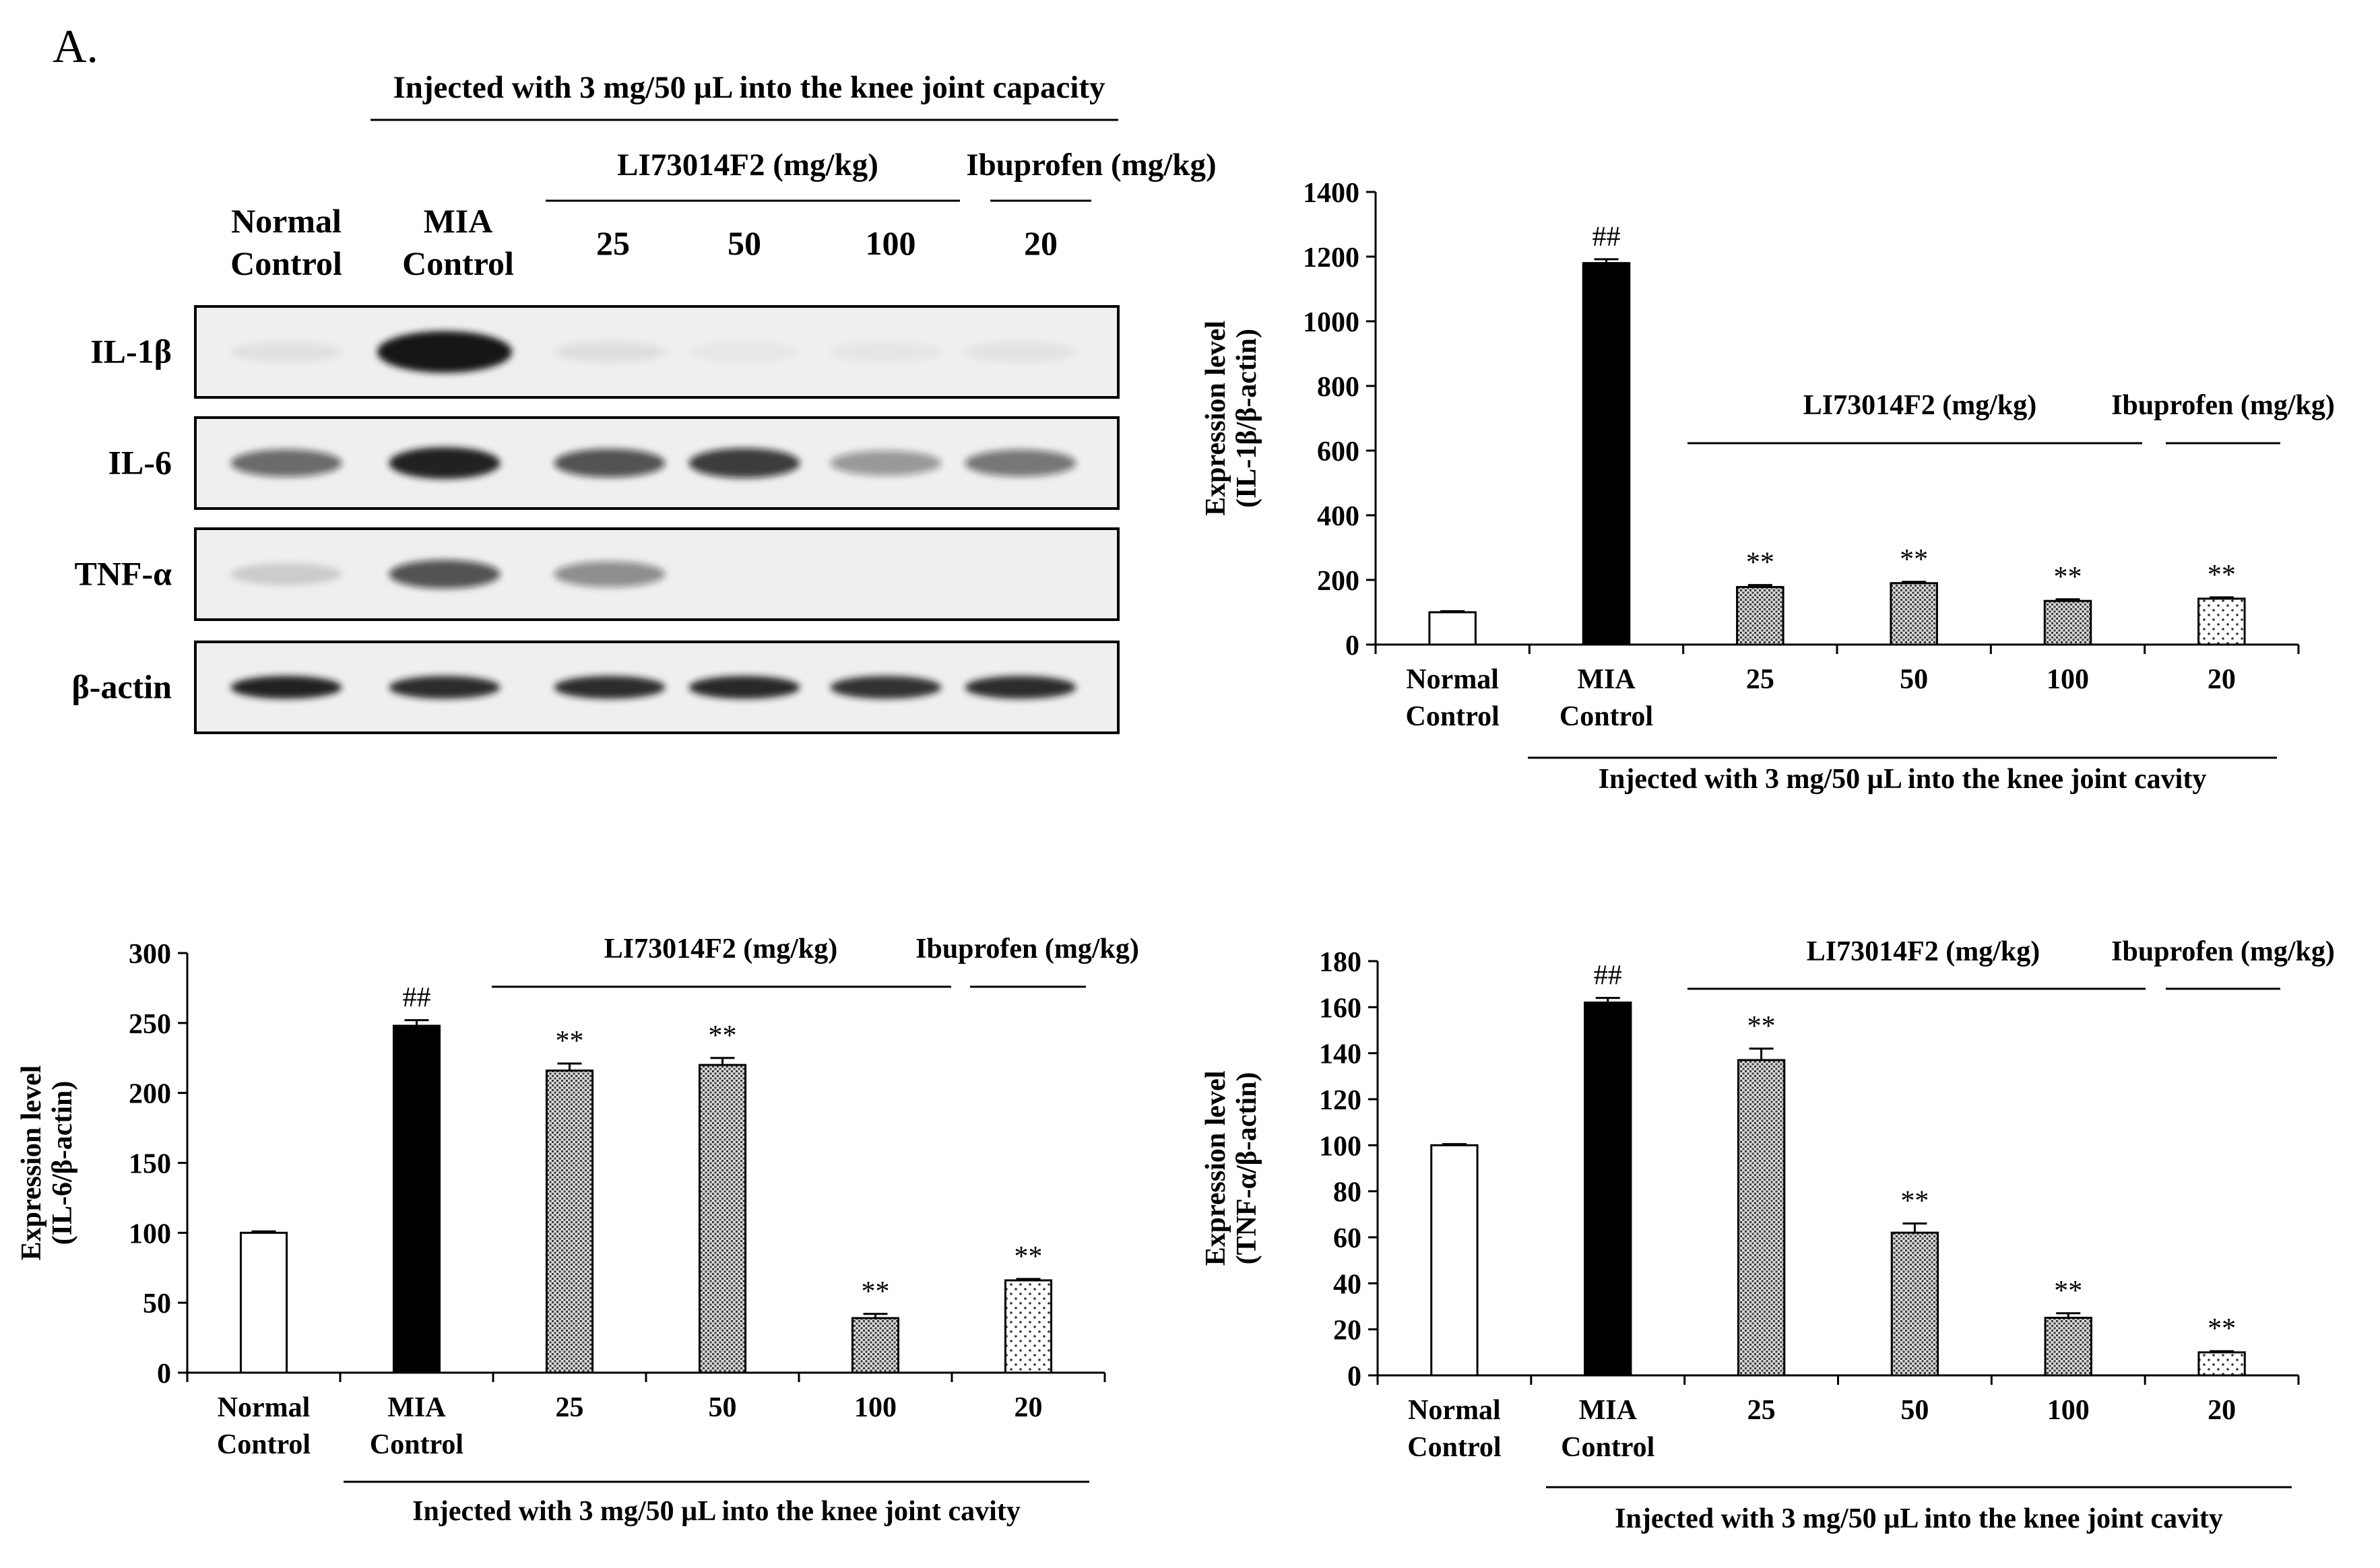  What do you see at coordinates (1920, 406) in the screenshot?
I see `group-label-li: LI73014F2 (mg/kg)` at bounding box center [1920, 406].